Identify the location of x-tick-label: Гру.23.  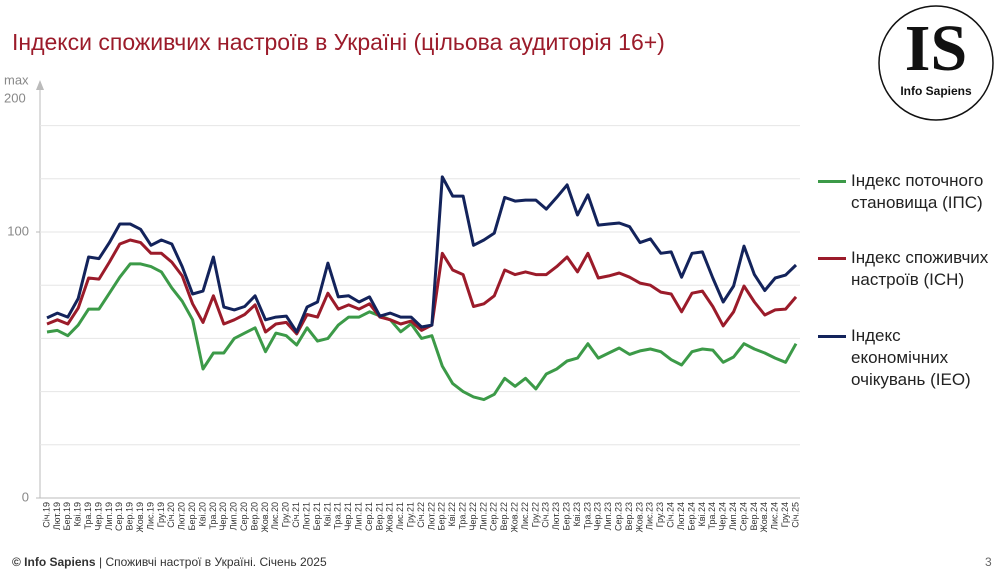
(660, 514).